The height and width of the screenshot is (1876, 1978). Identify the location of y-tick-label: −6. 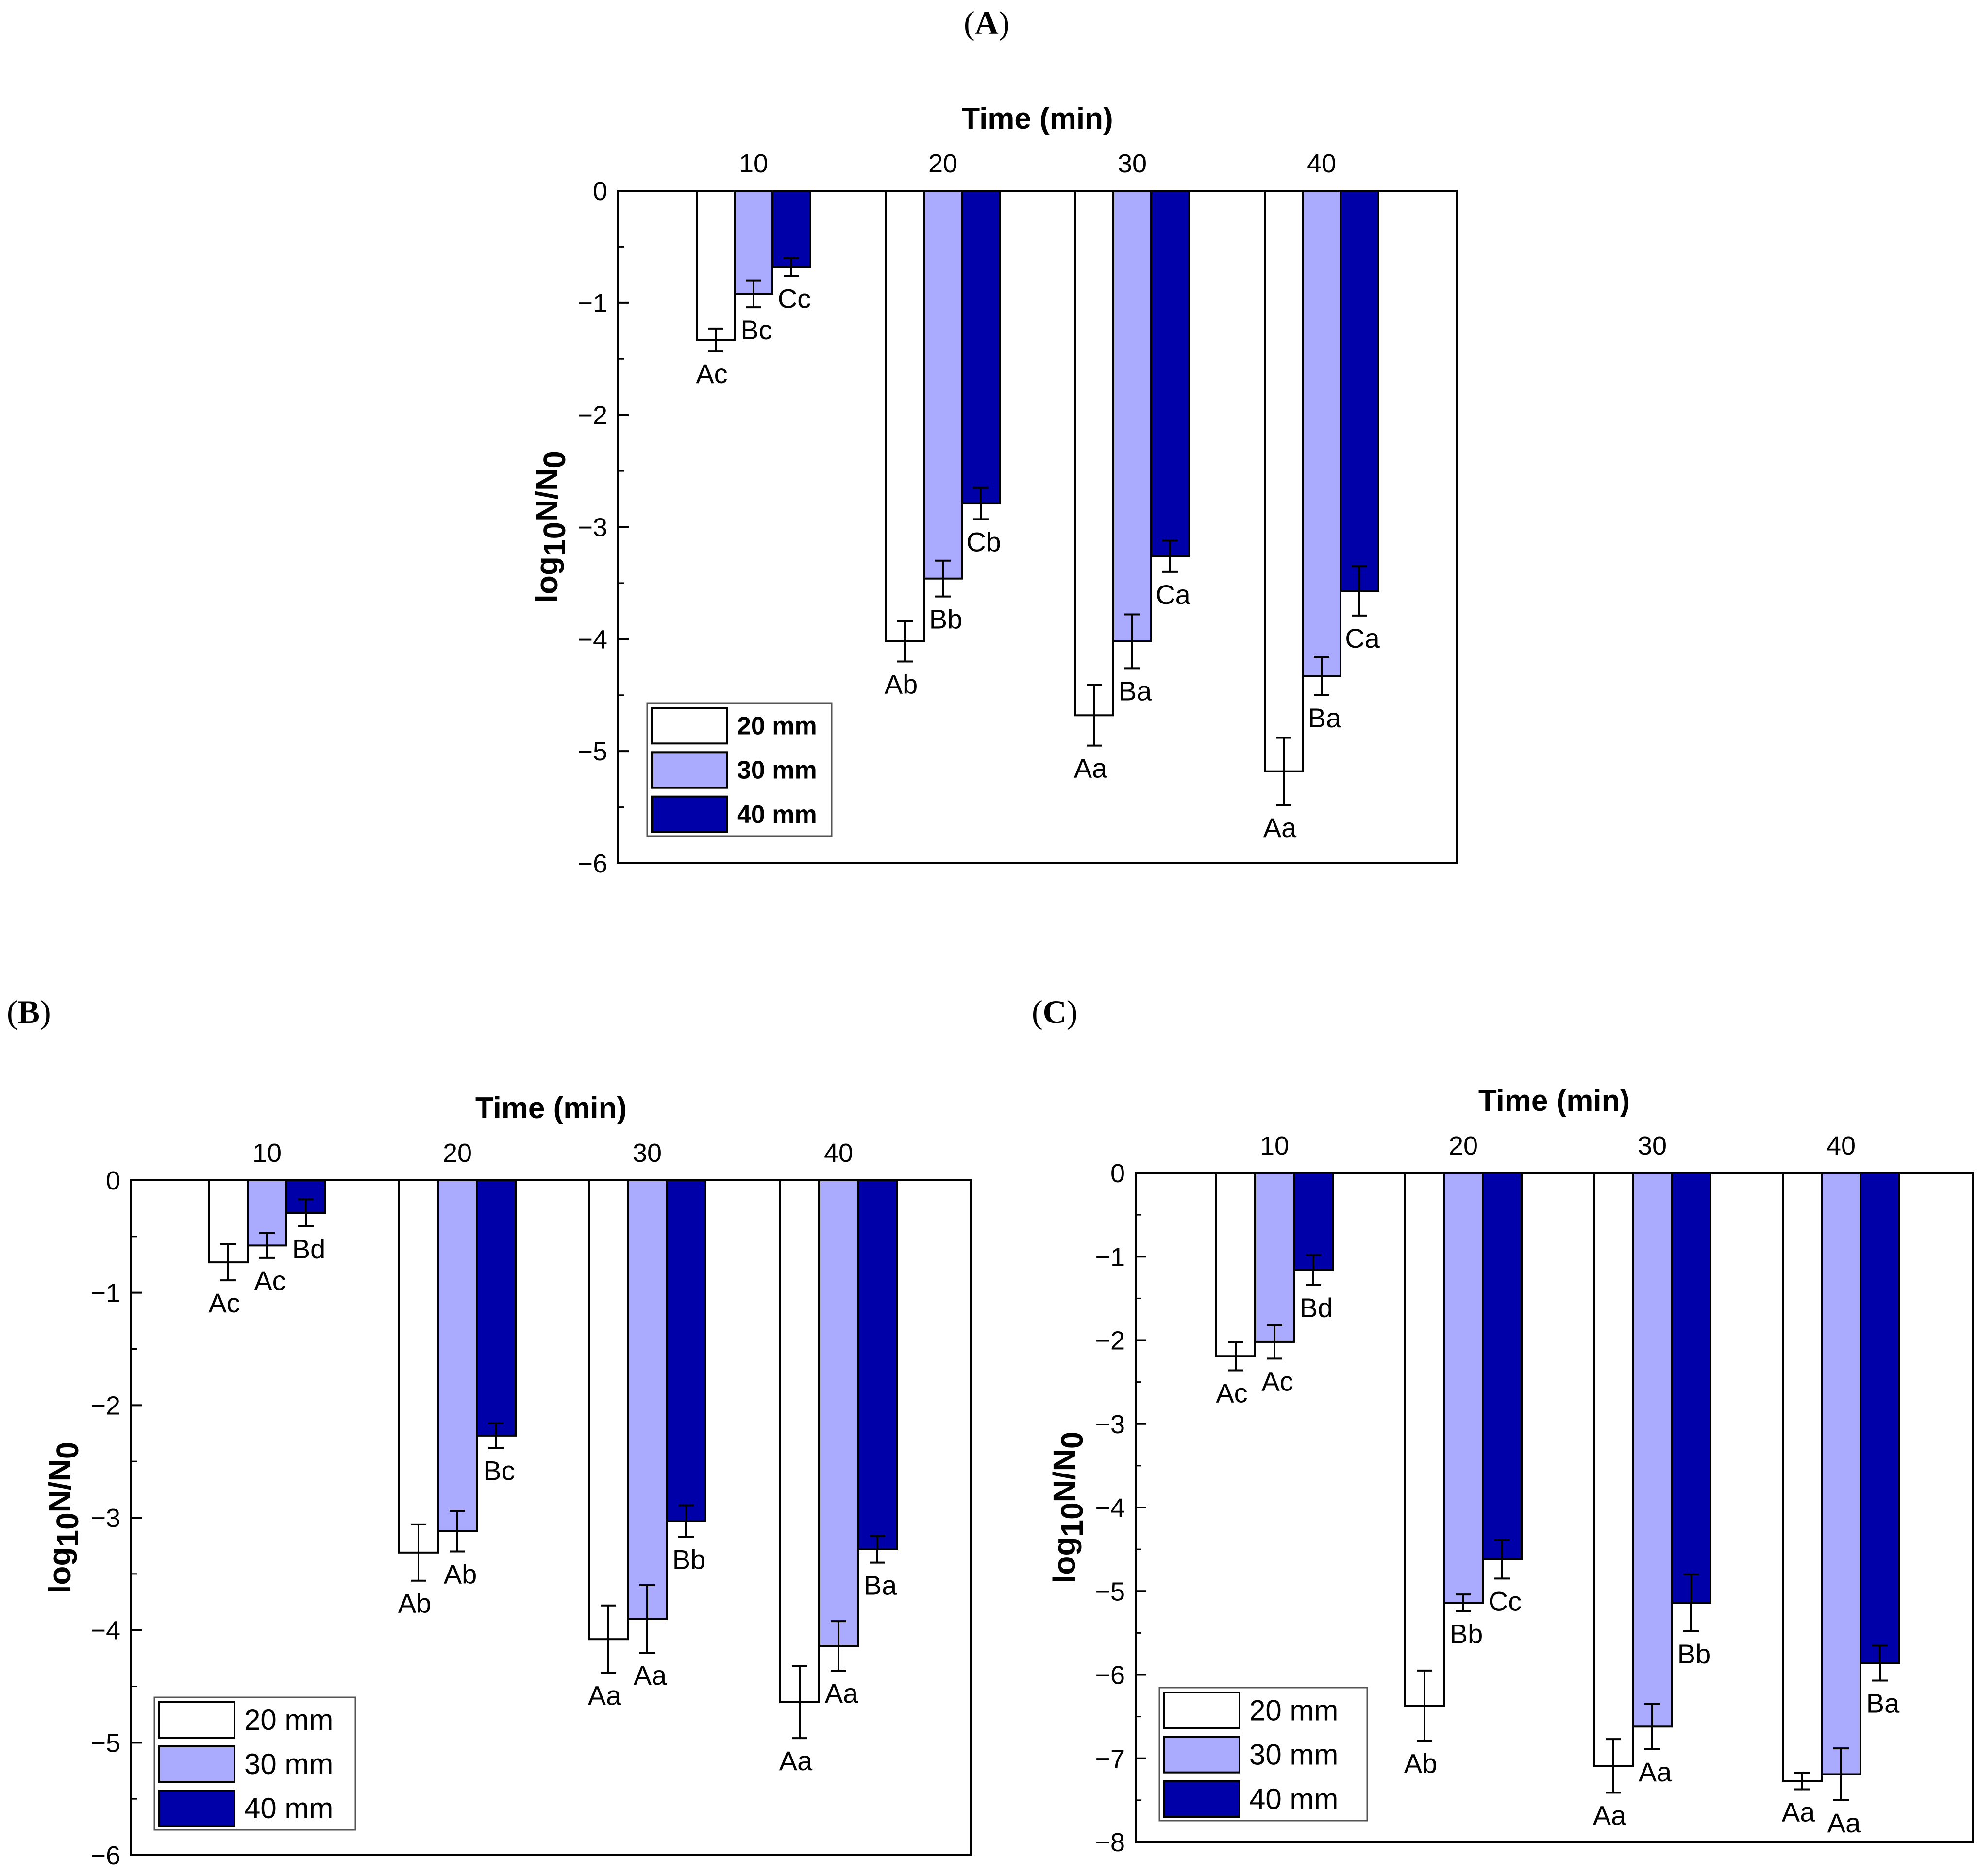
(592, 864).